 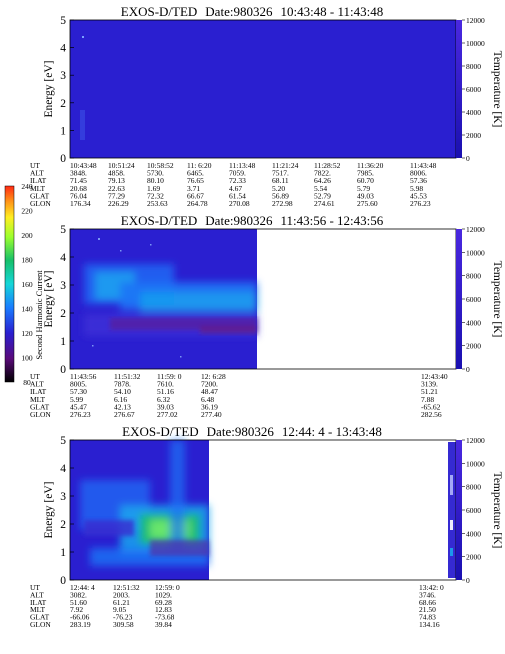 What do you see at coordinates (280, 195) in the screenshot?
I see `orbit-cell: 56.89` at bounding box center [280, 195].